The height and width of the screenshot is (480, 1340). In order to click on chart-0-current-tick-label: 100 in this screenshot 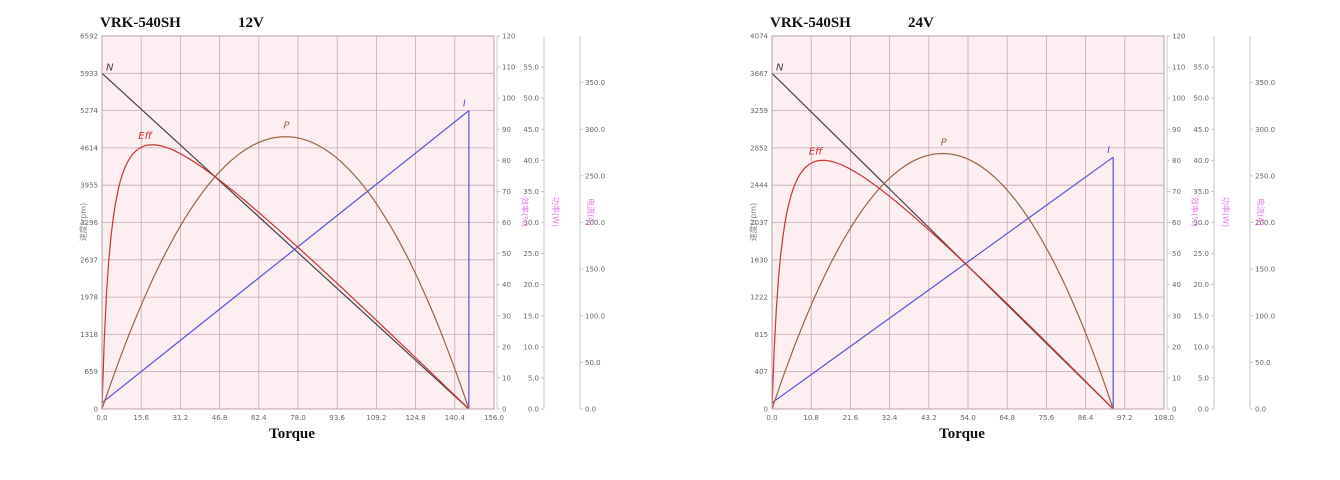, I will do `click(508, 99)`.